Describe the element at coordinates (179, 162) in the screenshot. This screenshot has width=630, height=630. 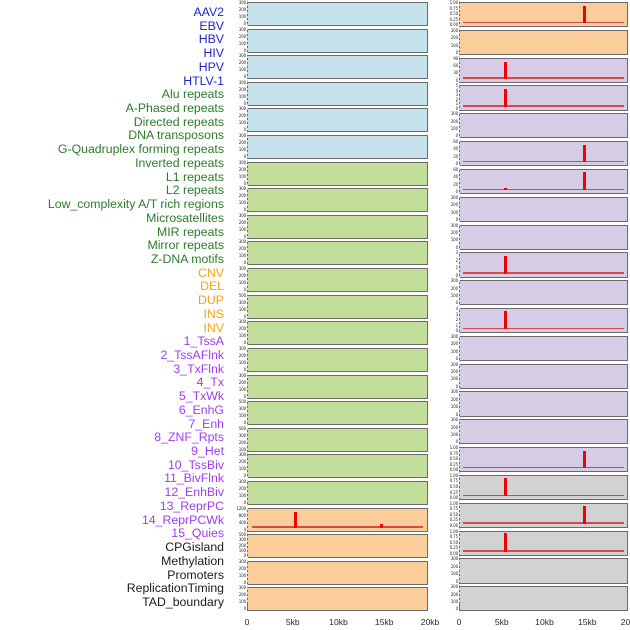
I see `row-label: Inverted repeats` at that location.